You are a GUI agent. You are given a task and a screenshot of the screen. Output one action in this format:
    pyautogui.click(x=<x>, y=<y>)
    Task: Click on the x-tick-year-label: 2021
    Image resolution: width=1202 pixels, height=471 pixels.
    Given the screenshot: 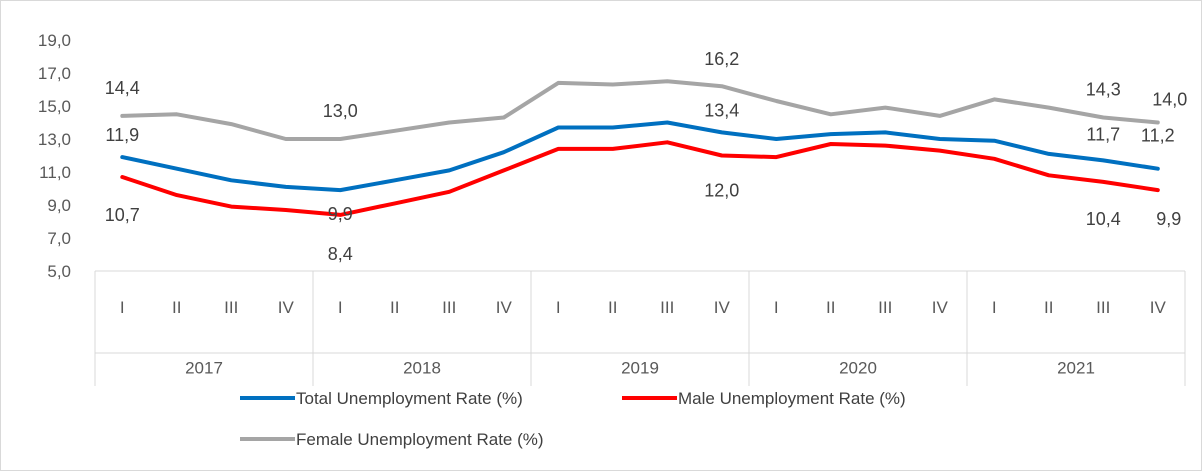 What is the action you would take?
    pyautogui.click(x=1076, y=367)
    